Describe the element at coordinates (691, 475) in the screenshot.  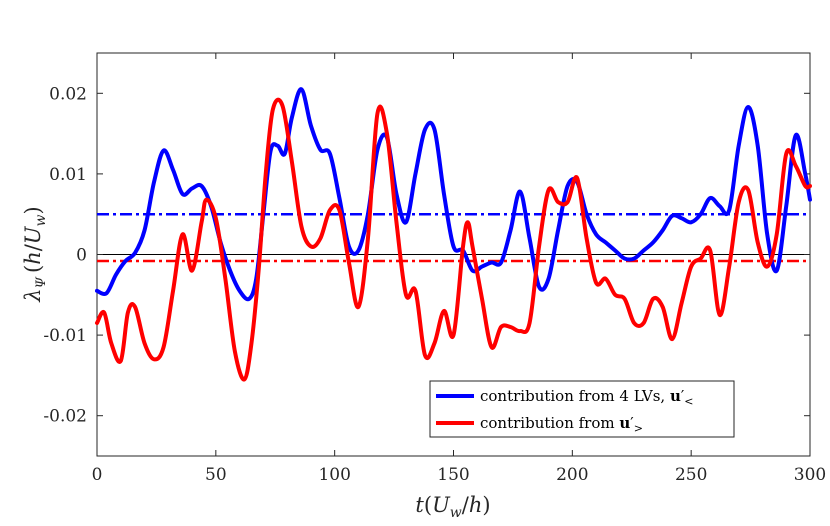
I see `x-tick-label: 250` at that location.